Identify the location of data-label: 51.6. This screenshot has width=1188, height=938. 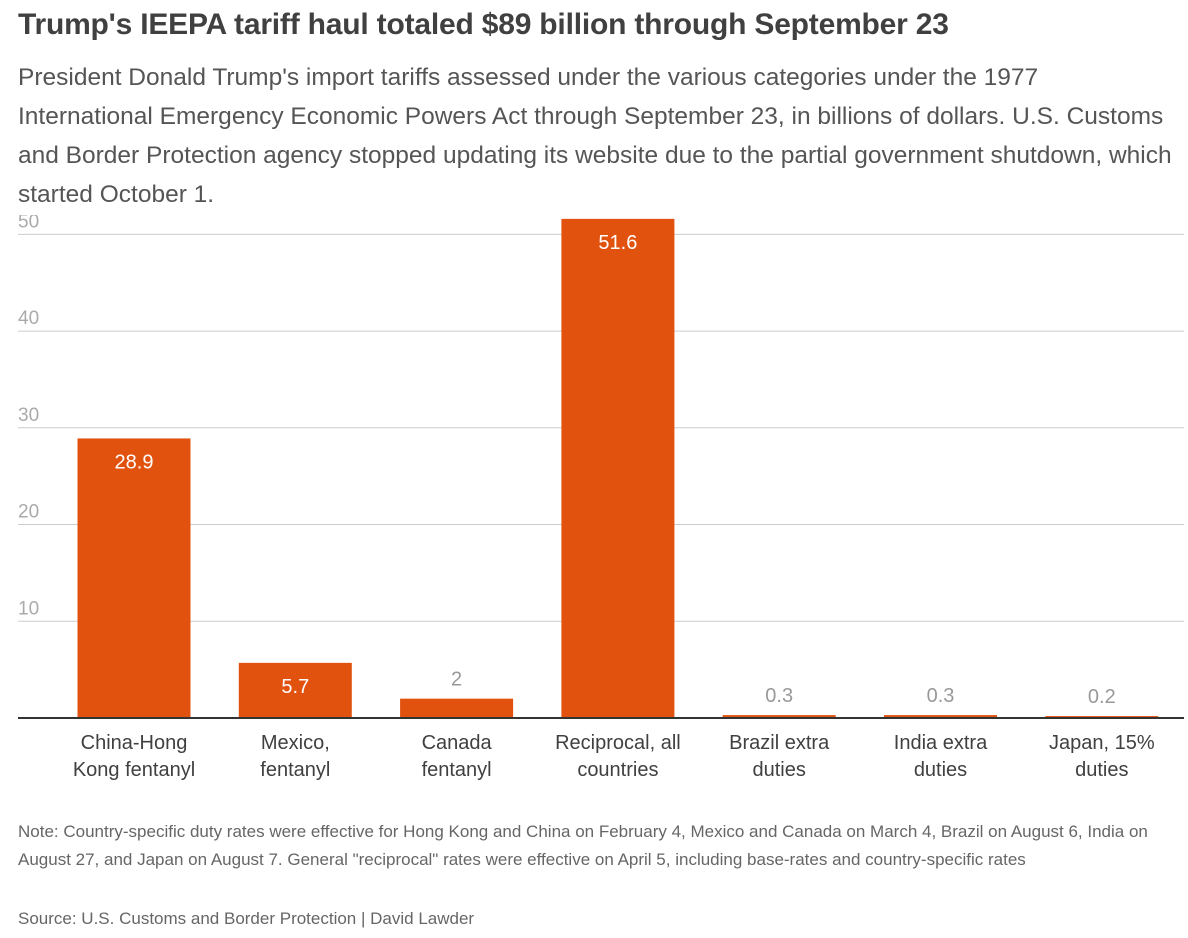
(617, 243).